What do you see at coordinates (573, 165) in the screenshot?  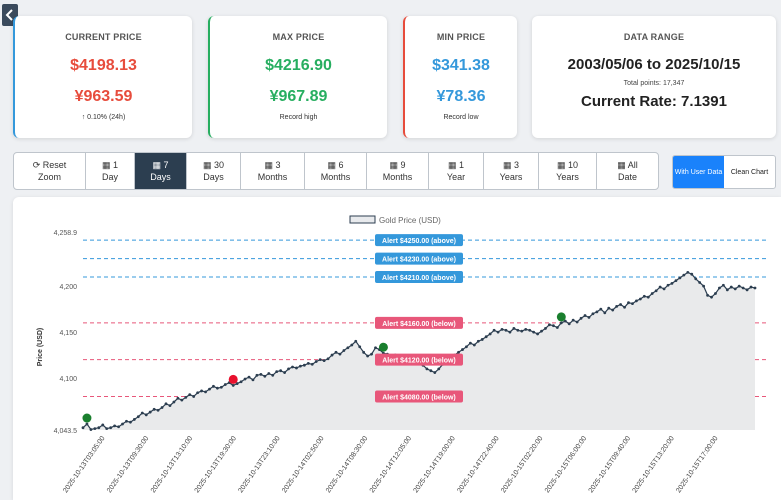 I see `range-l1: 10` at bounding box center [573, 165].